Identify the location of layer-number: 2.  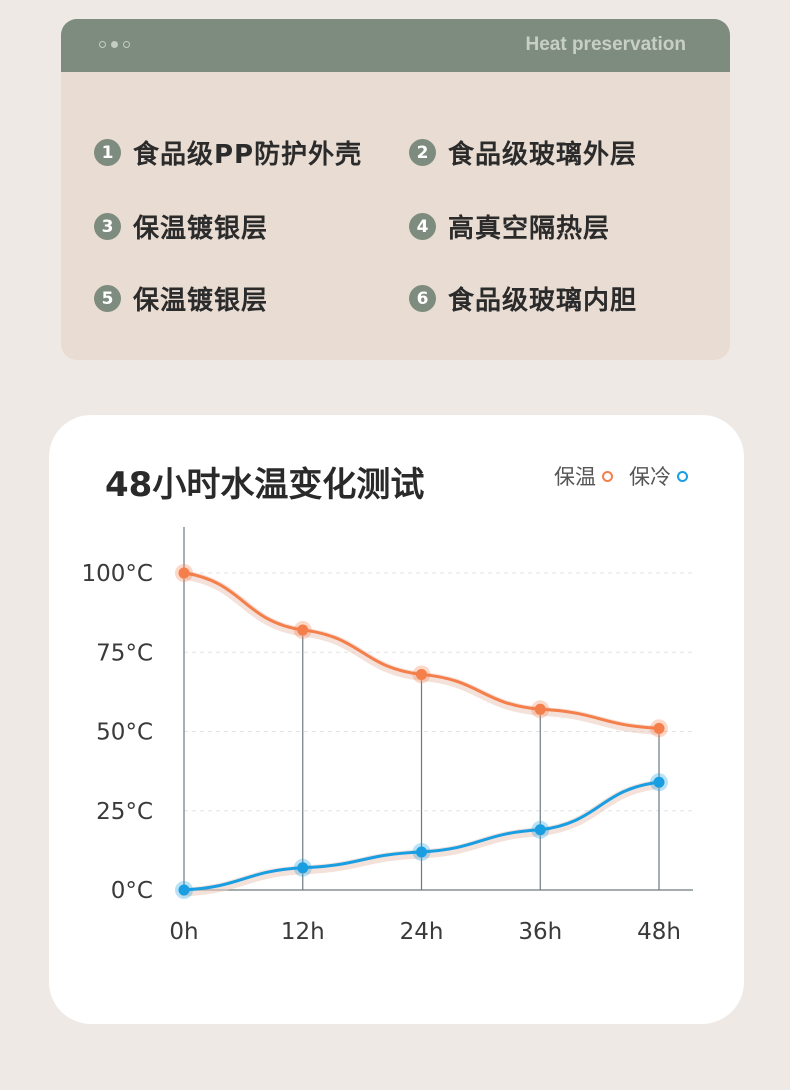
(422, 152).